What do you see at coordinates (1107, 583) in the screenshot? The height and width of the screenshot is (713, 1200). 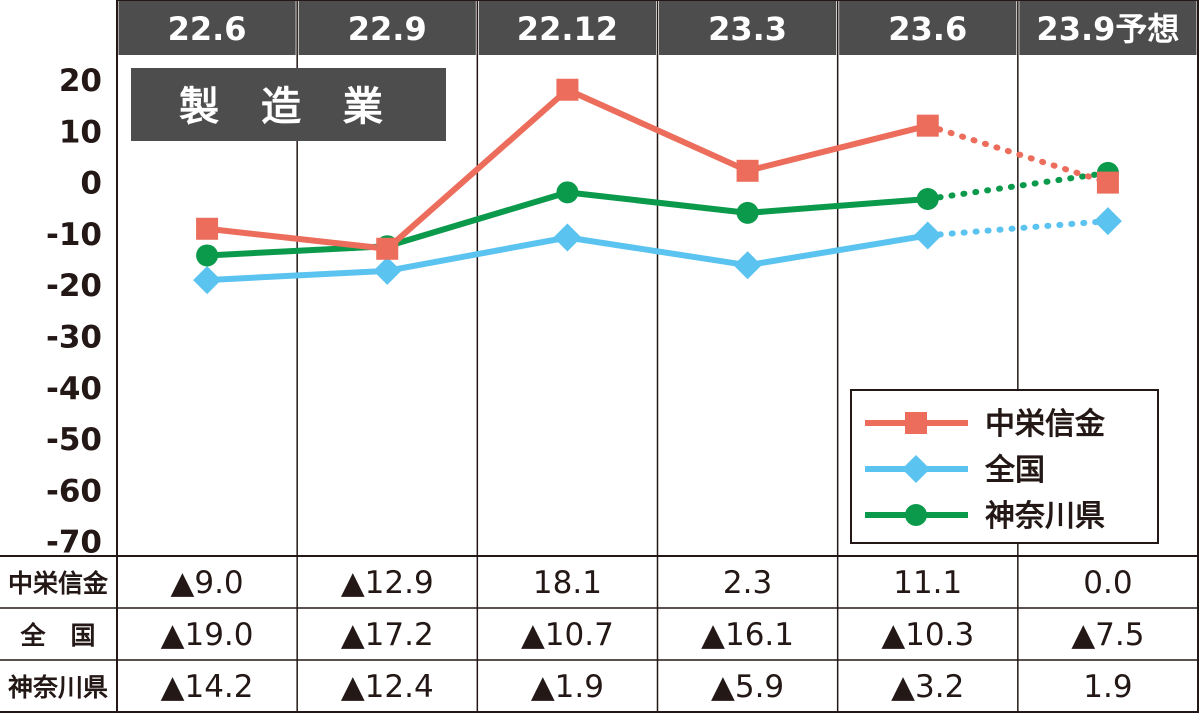 I see `table-value-cell: 0.0` at bounding box center [1107, 583].